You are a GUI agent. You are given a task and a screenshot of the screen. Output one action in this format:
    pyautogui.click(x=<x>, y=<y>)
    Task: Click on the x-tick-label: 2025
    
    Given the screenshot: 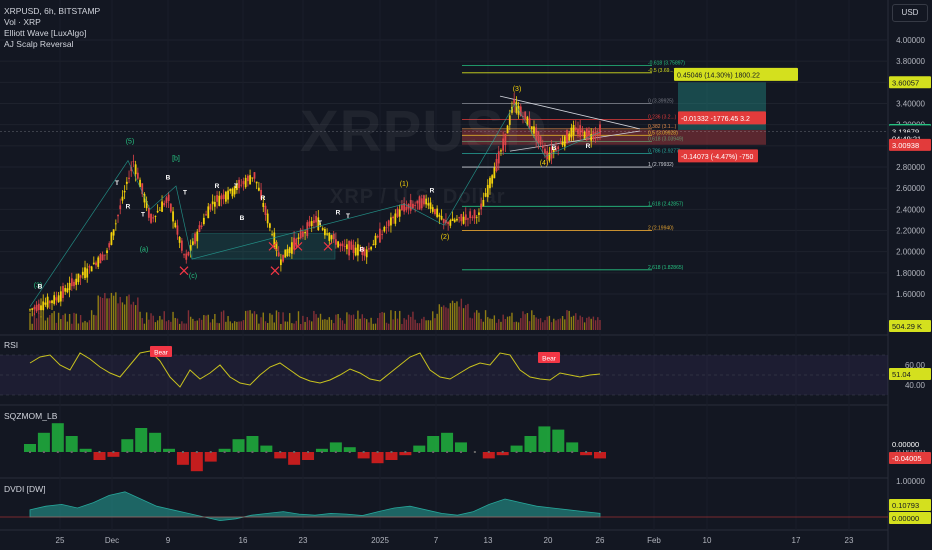 What is the action you would take?
    pyautogui.click(x=380, y=540)
    